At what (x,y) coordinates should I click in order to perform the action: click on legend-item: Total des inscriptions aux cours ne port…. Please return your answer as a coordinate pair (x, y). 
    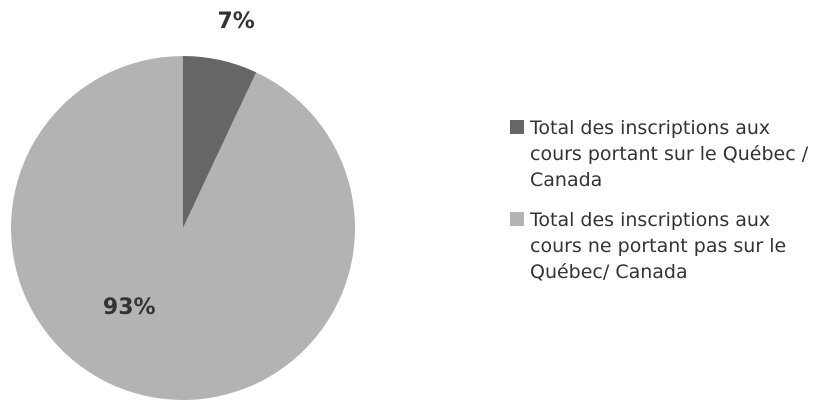
    Looking at the image, I should click on (660, 246).